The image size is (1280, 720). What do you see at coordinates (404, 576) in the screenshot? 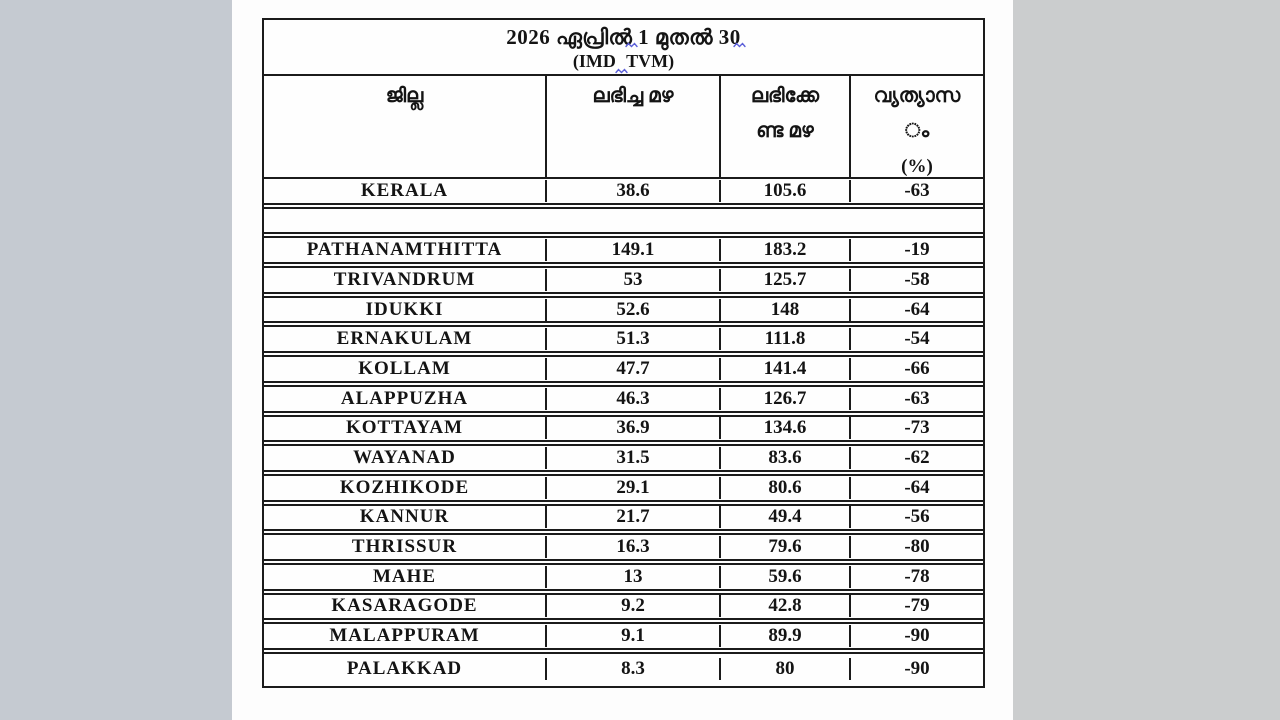
I see `district-cell: MAHE` at bounding box center [404, 576].